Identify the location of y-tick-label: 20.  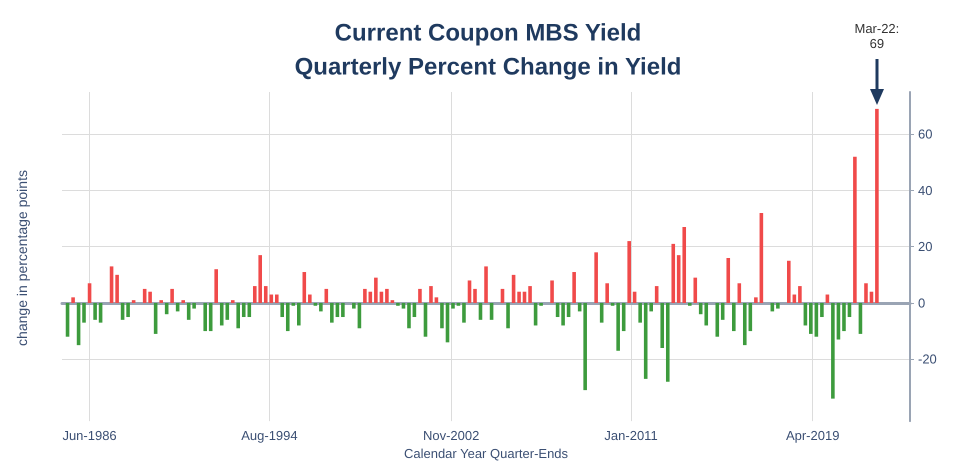
(925, 246).